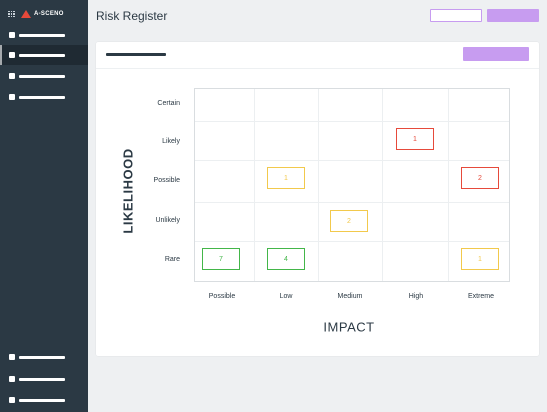 The height and width of the screenshot is (412, 547). I want to click on row-label: Possible, so click(166, 180).